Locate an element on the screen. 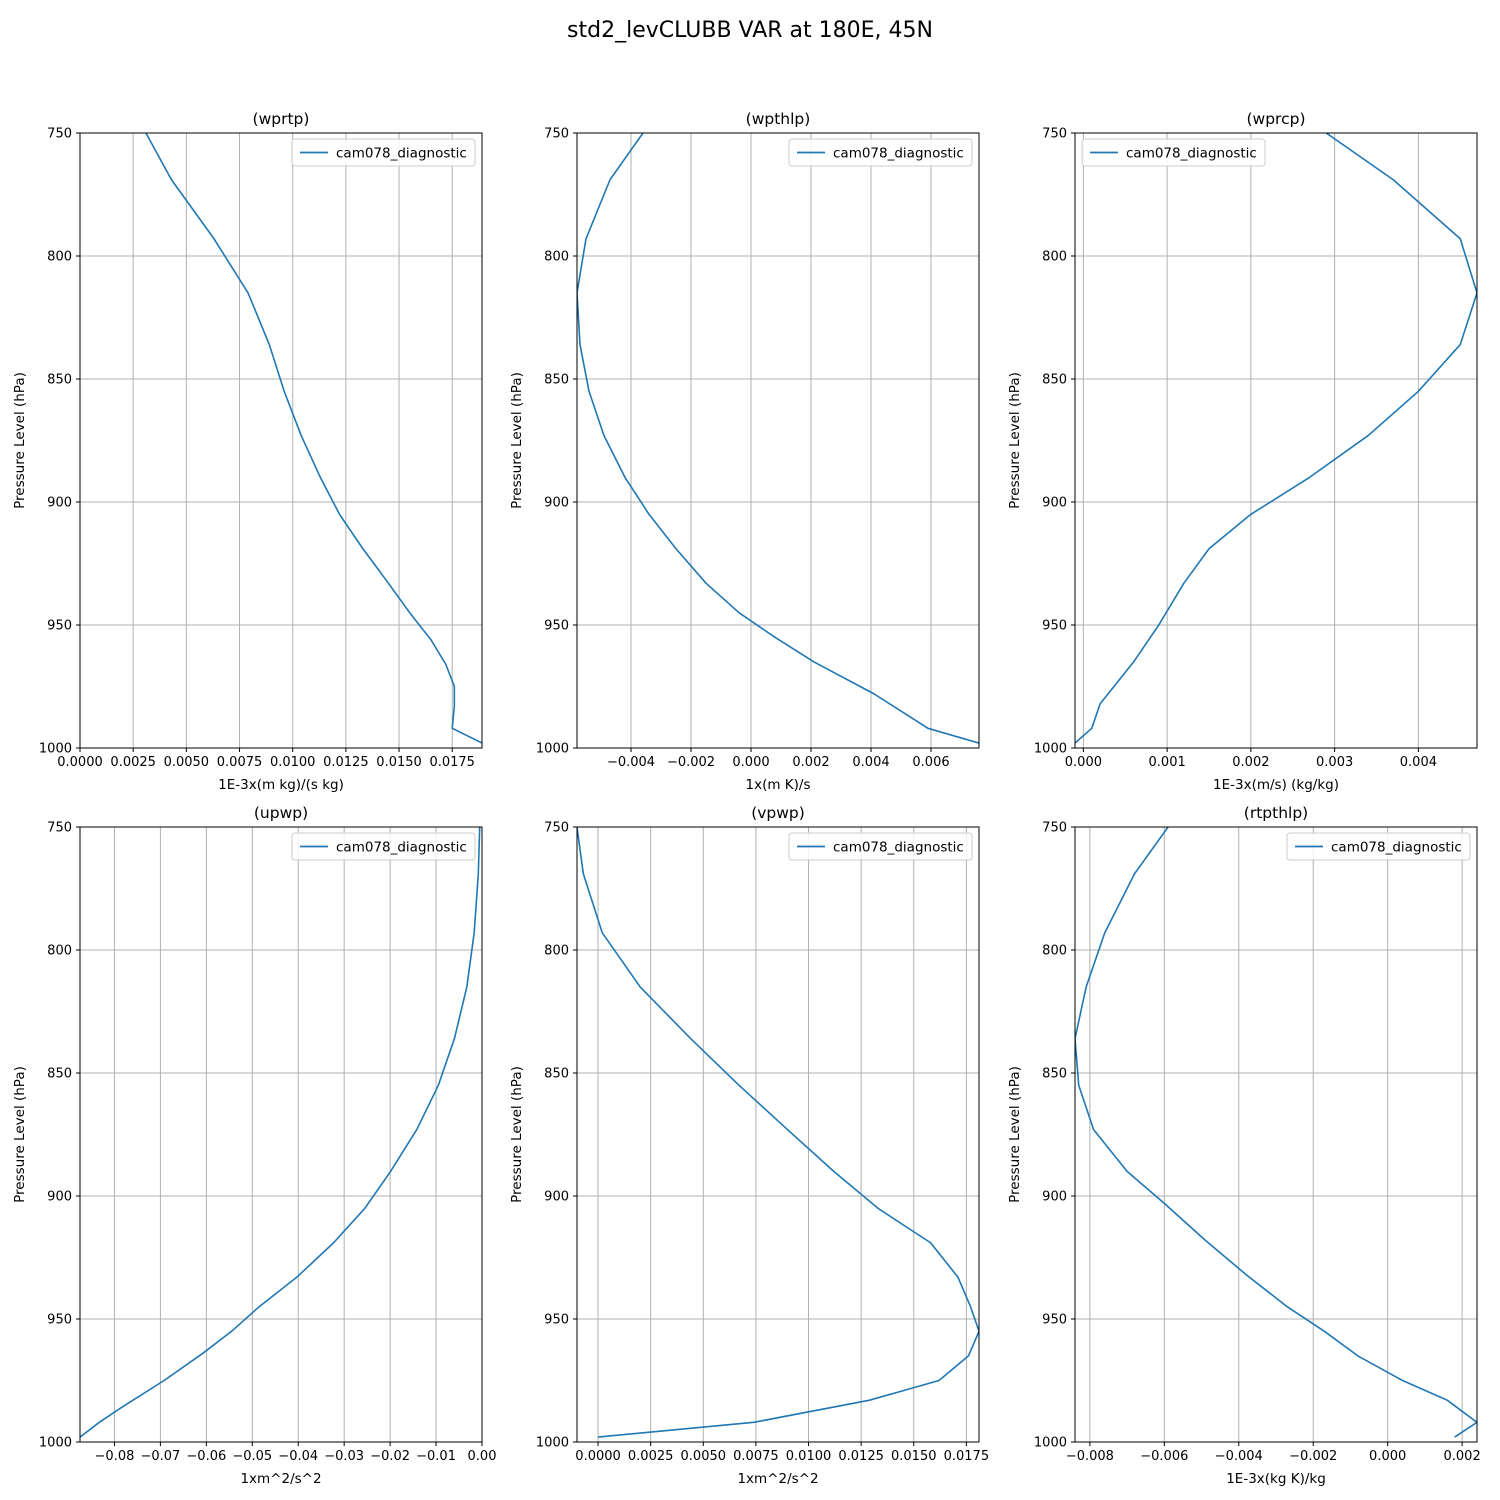  x-tick-label: 0.0025 is located at coordinates (133, 762).